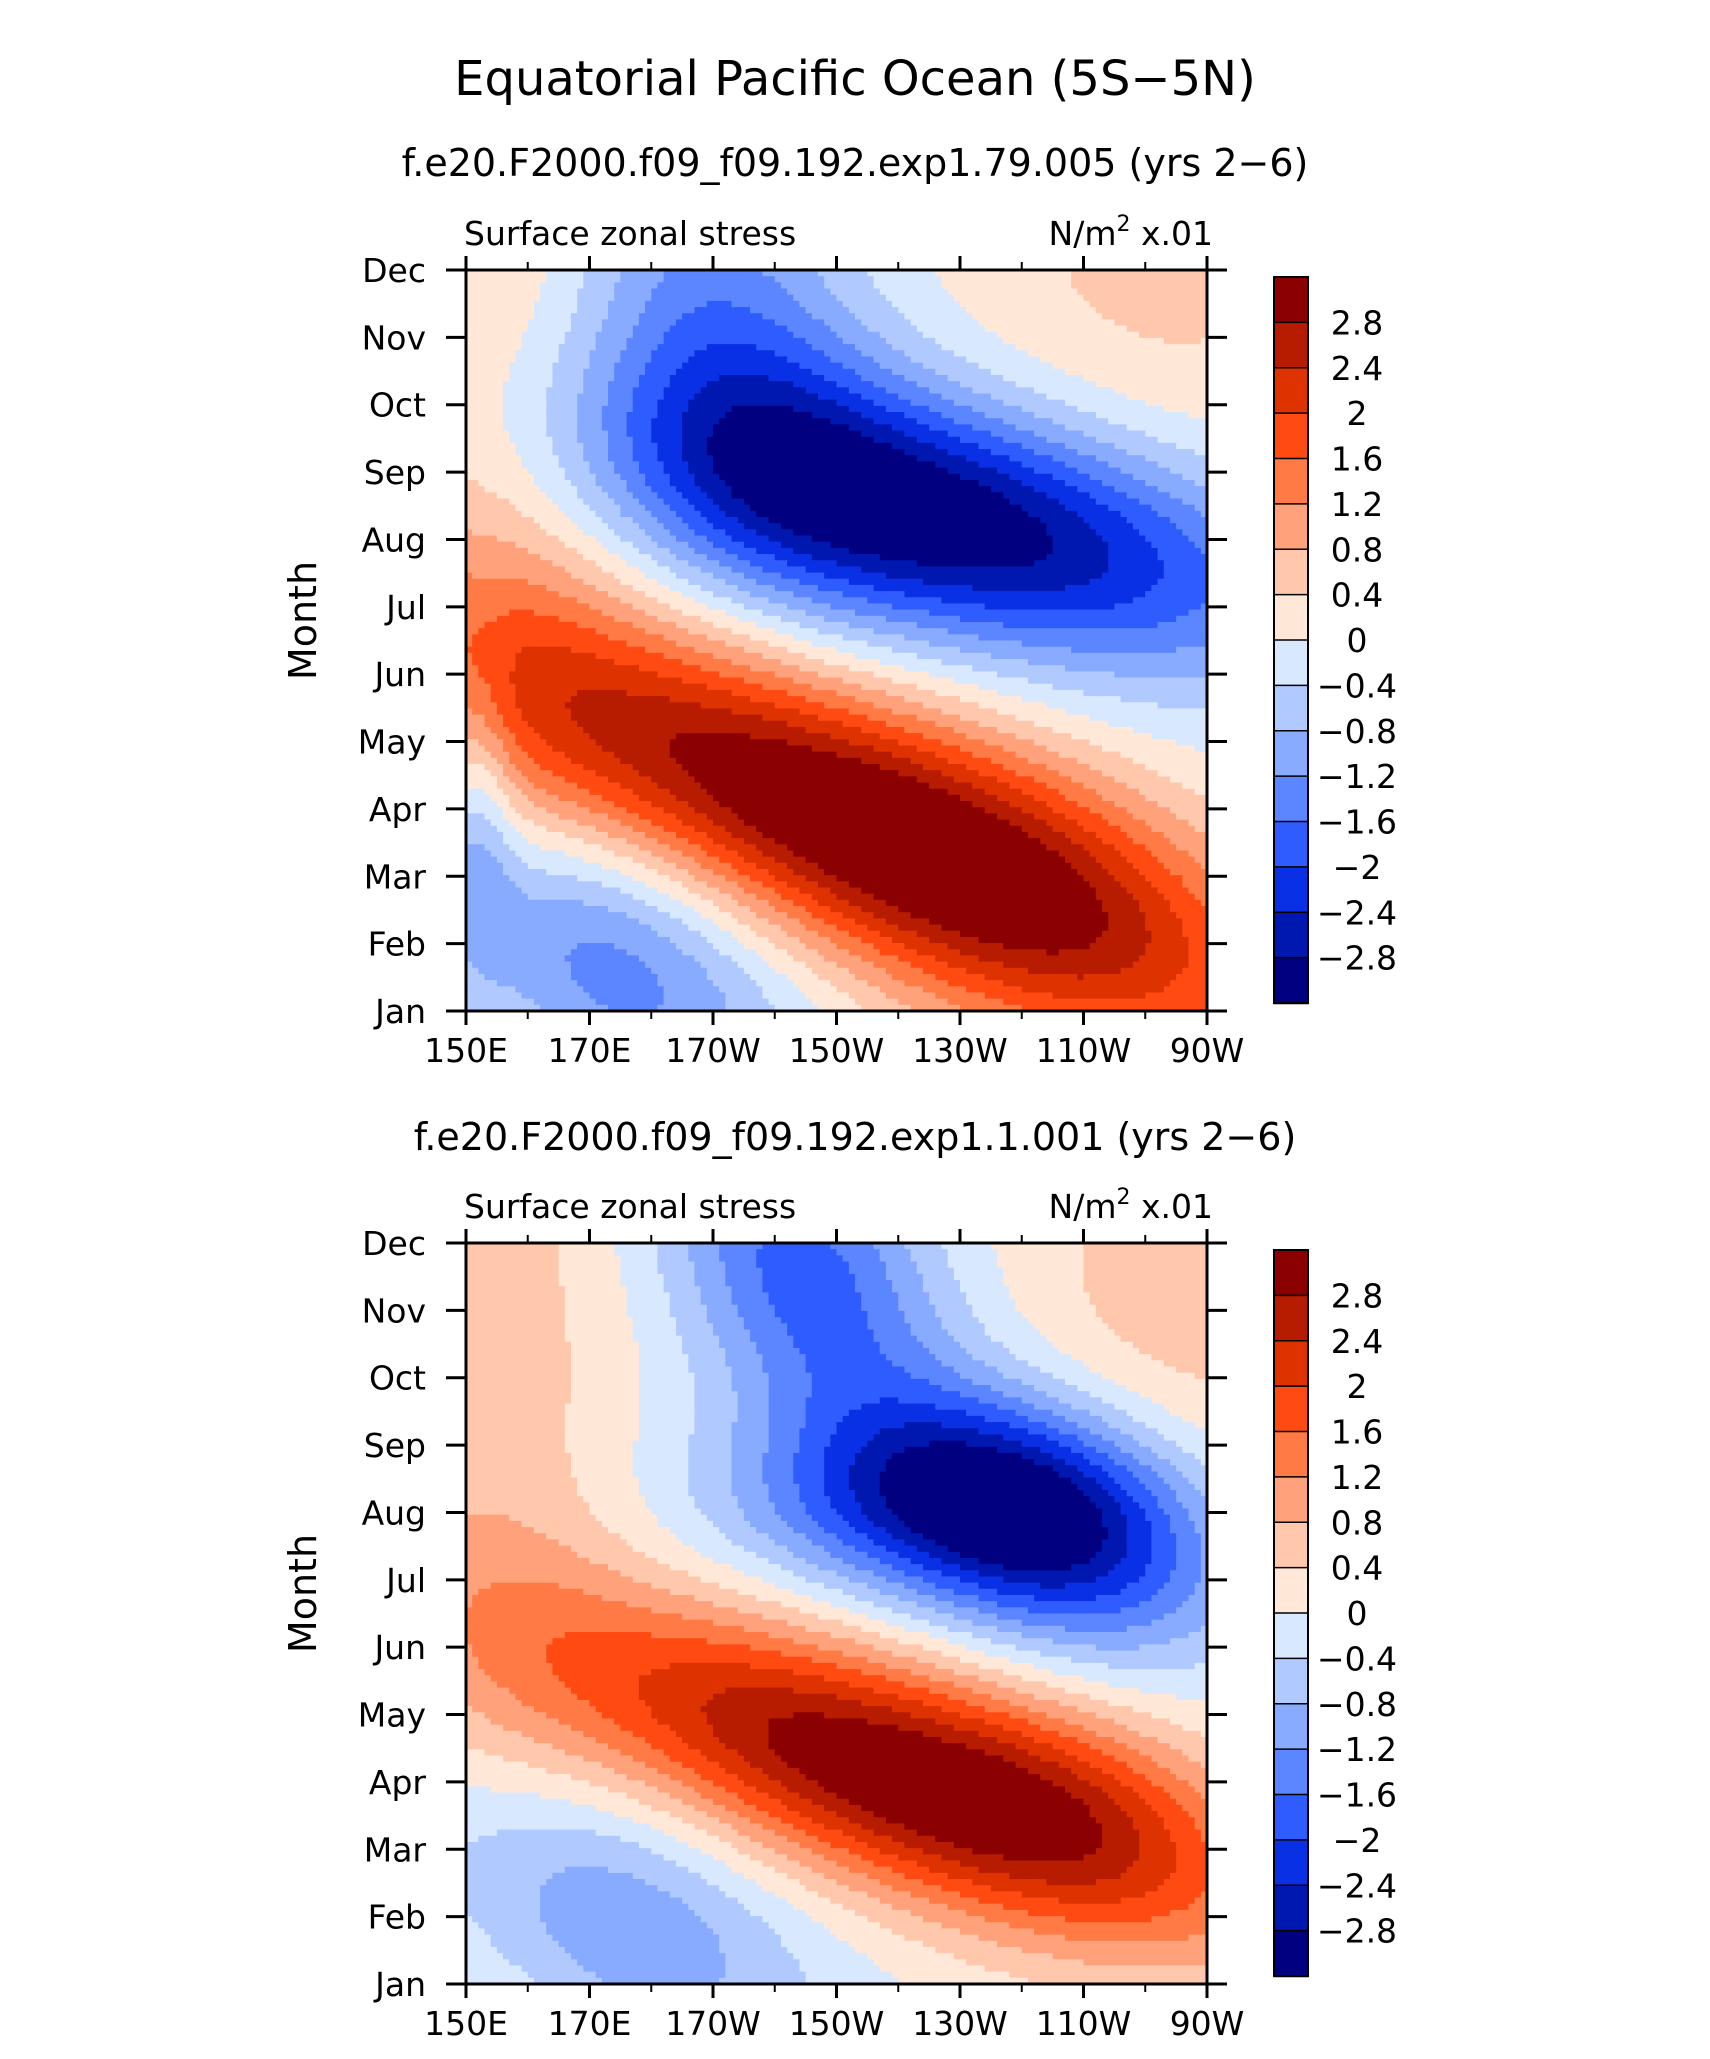  What do you see at coordinates (395, 472) in the screenshot?
I see `y-tick-label: Sep` at bounding box center [395, 472].